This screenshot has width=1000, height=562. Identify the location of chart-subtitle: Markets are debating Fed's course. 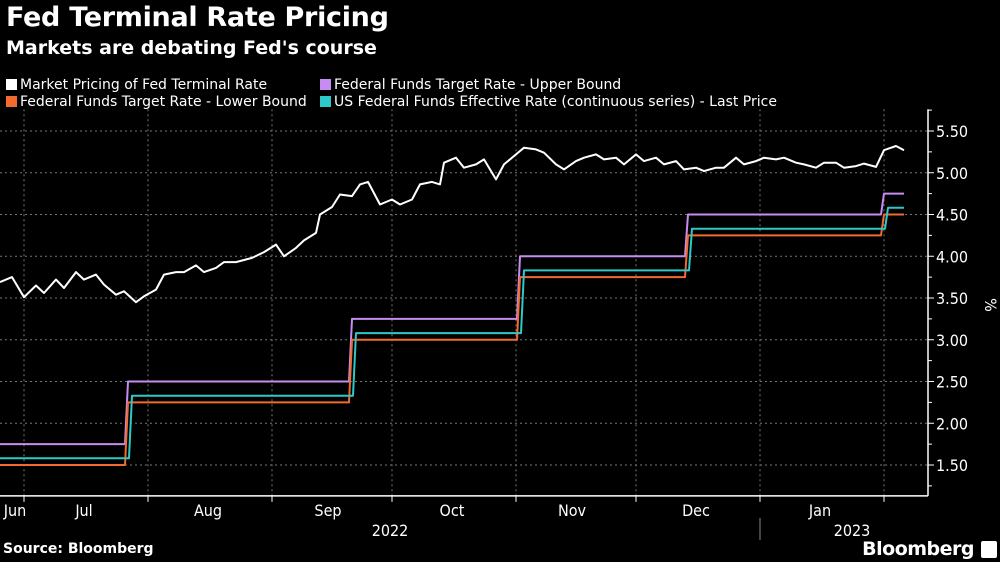
(191, 48).